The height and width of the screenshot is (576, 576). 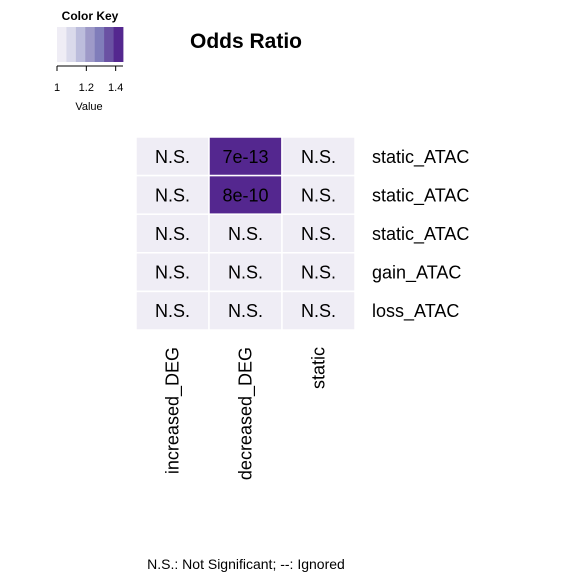 What do you see at coordinates (319, 368) in the screenshot?
I see `column-label: static` at bounding box center [319, 368].